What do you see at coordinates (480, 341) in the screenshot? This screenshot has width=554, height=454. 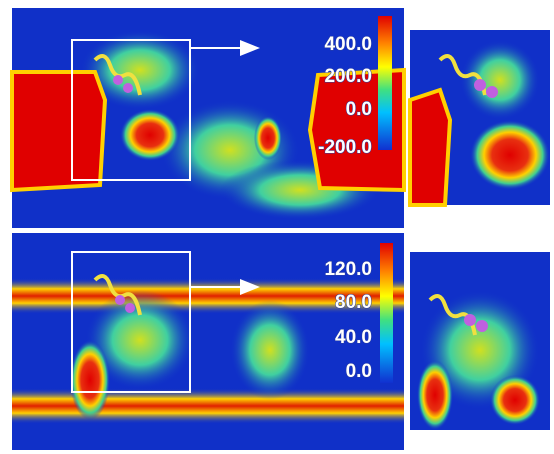 I see `bottom-zoom` at bounding box center [480, 341].